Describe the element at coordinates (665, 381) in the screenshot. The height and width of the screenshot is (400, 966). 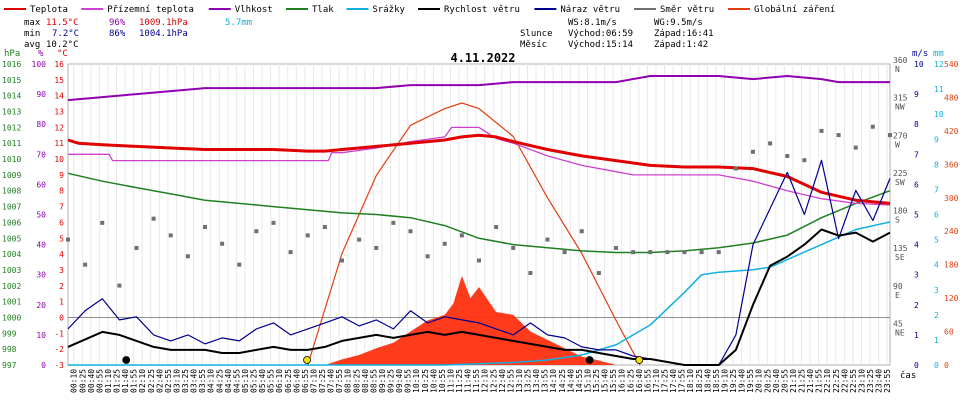
I see `time-label-69: 17:25` at that location.